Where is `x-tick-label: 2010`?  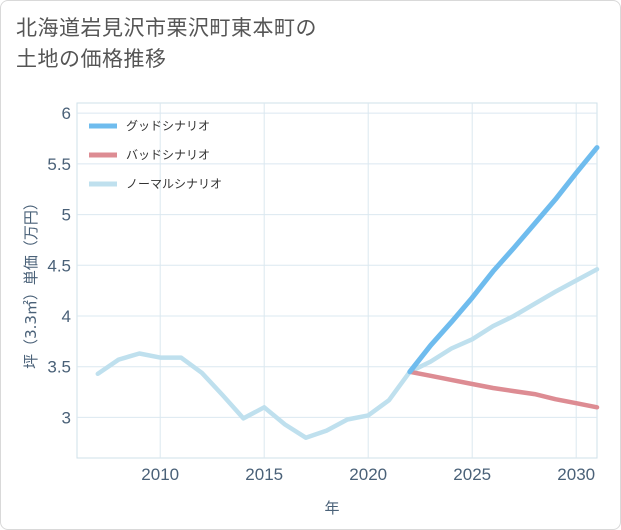 x-tick-label: 2010 is located at coordinates (160, 474).